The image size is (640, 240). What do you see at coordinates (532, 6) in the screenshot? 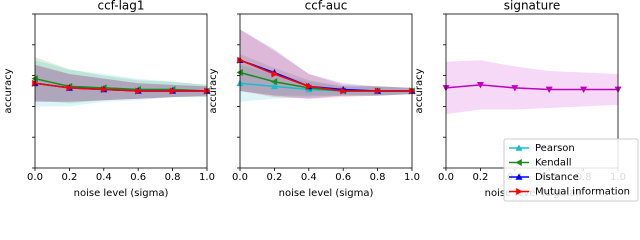
I see `chart-title: signature` at bounding box center [532, 6].